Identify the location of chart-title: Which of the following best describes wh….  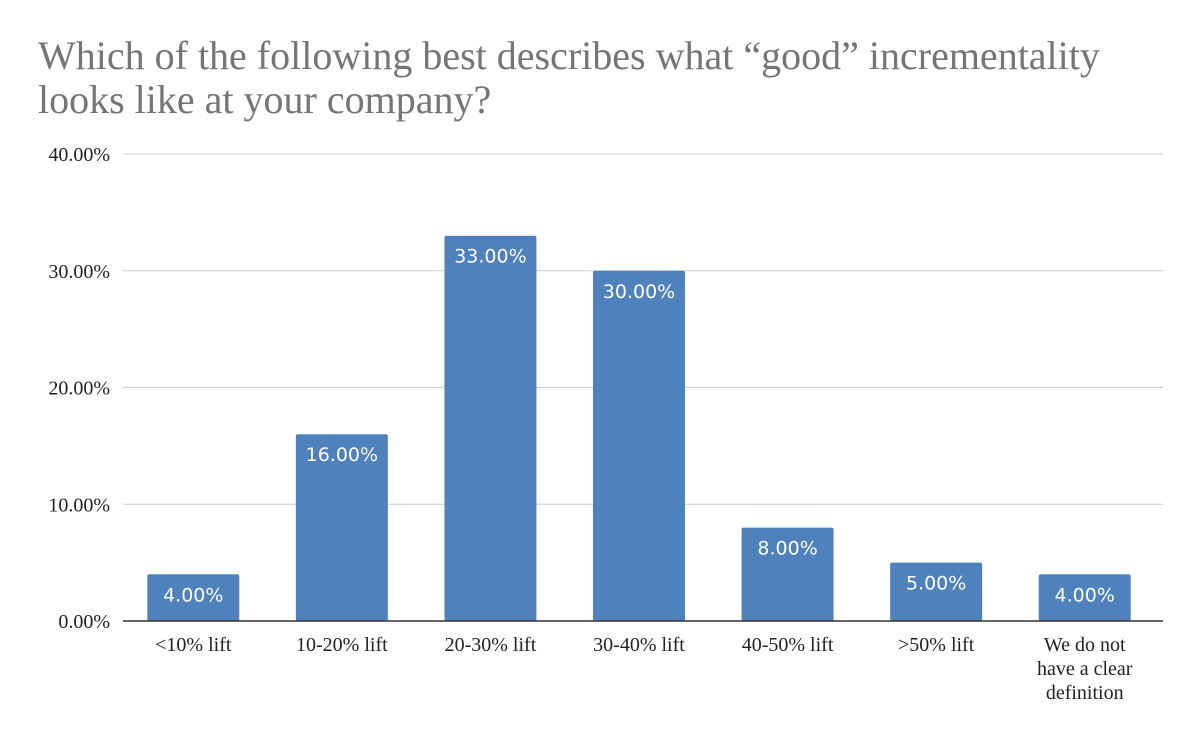
(603, 78).